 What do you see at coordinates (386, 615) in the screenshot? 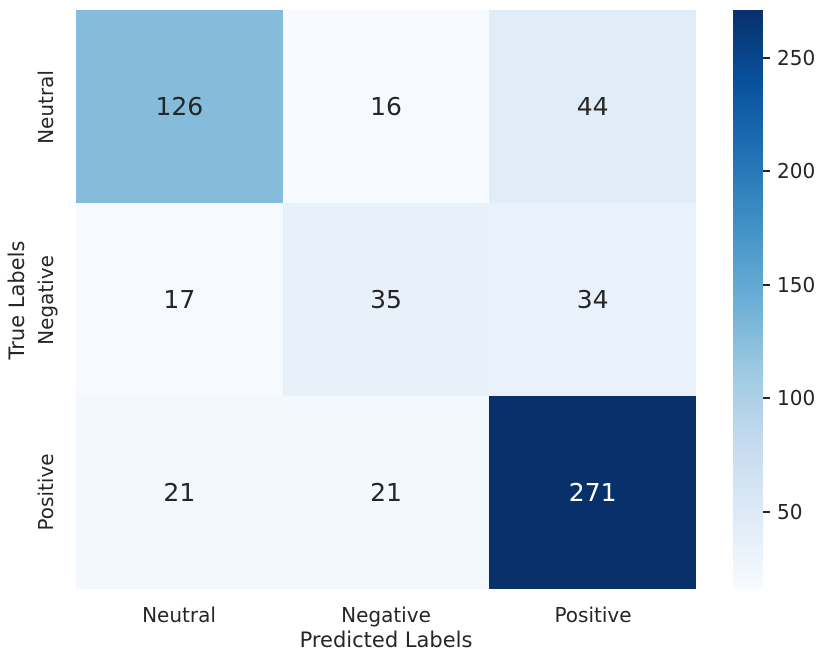
I see `x-tick-label-negative: Negative` at bounding box center [386, 615].